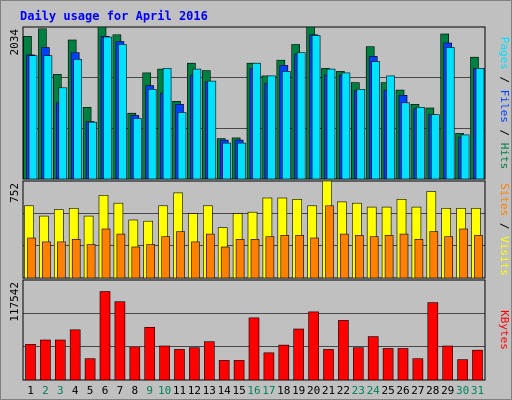  I want to click on visits-sites-legend: Sites / Visits, so click(504, 229).